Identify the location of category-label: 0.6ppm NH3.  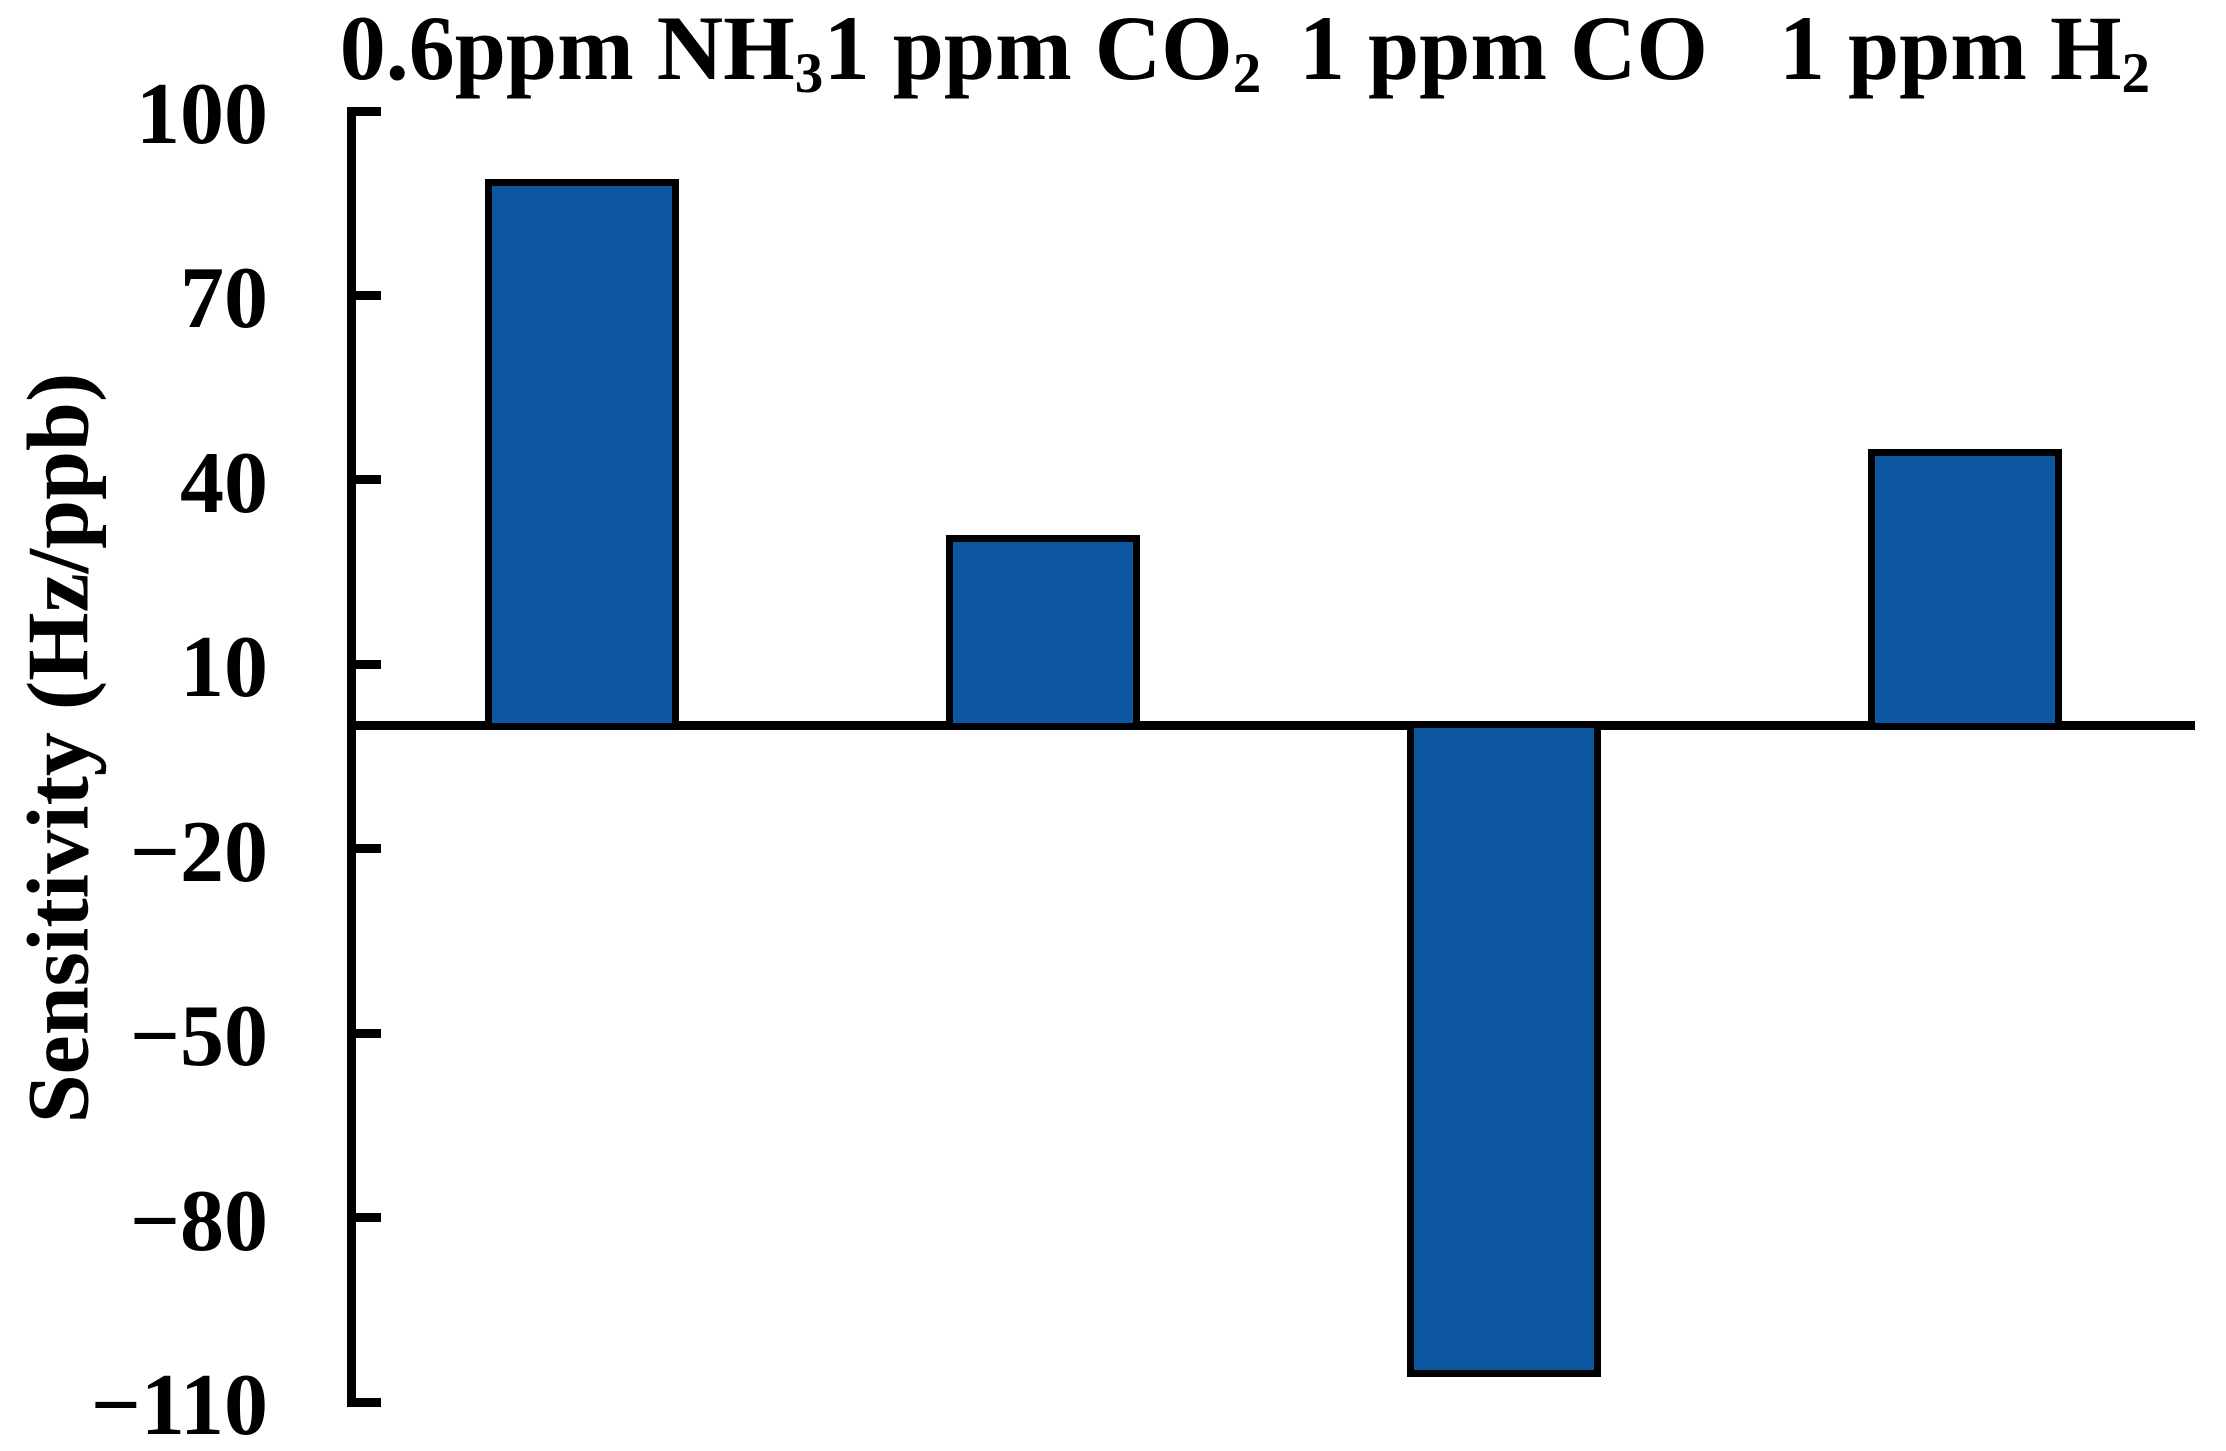
(581, 52).